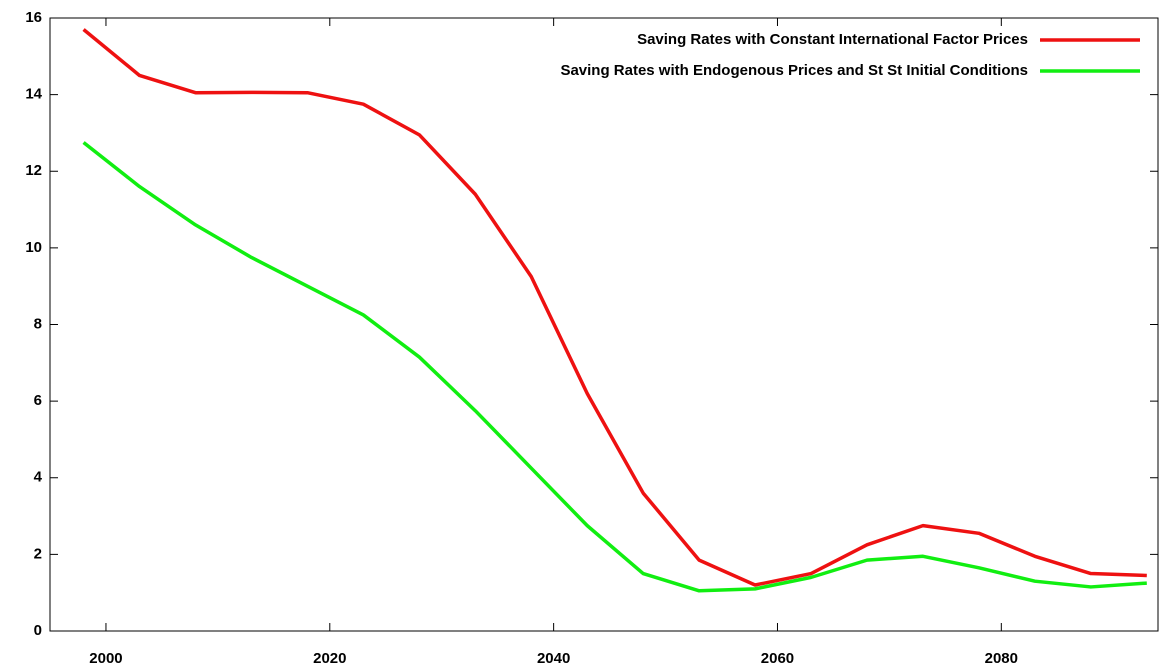  Describe the element at coordinates (33, 247) in the screenshot. I see `y-tick-label: 10` at that location.